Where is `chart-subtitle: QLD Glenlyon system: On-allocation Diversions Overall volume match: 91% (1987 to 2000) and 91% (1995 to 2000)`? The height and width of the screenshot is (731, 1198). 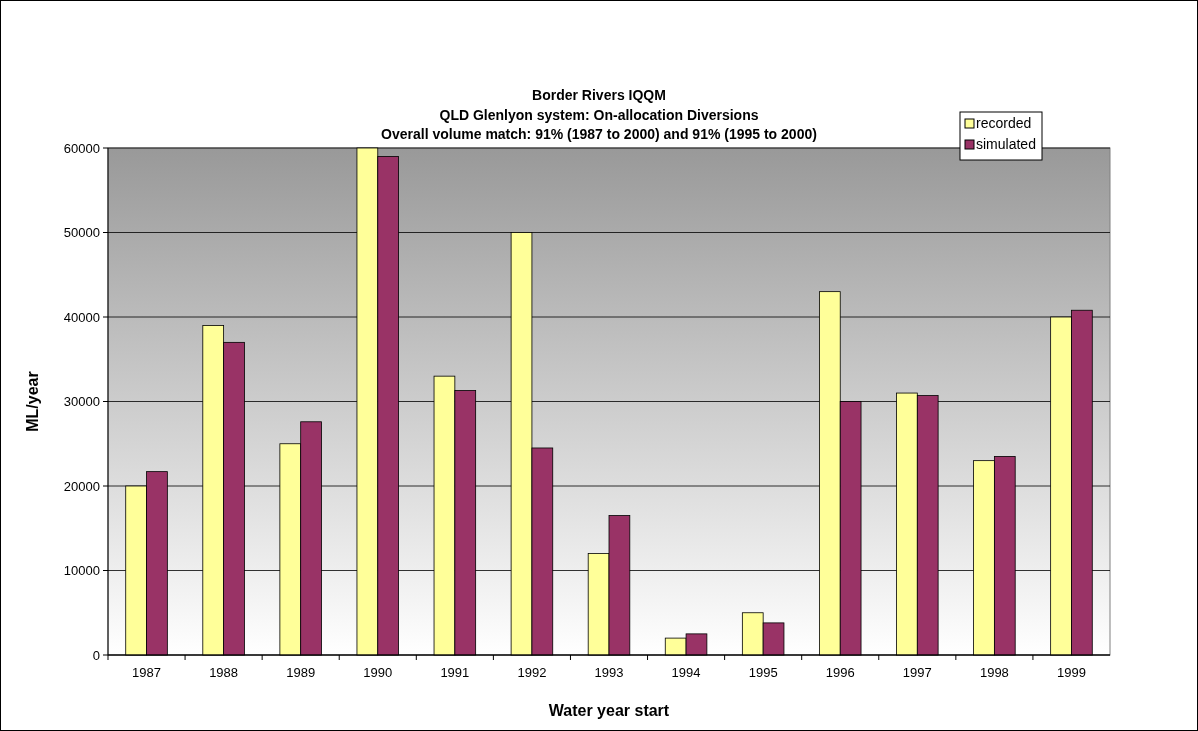
chart-subtitle: QLD Glenlyon system: On-allocation Diversions Overall volume match: 91% (1987 to 2000) and 91% (1995 to 2000) is located at coordinates (599, 124).